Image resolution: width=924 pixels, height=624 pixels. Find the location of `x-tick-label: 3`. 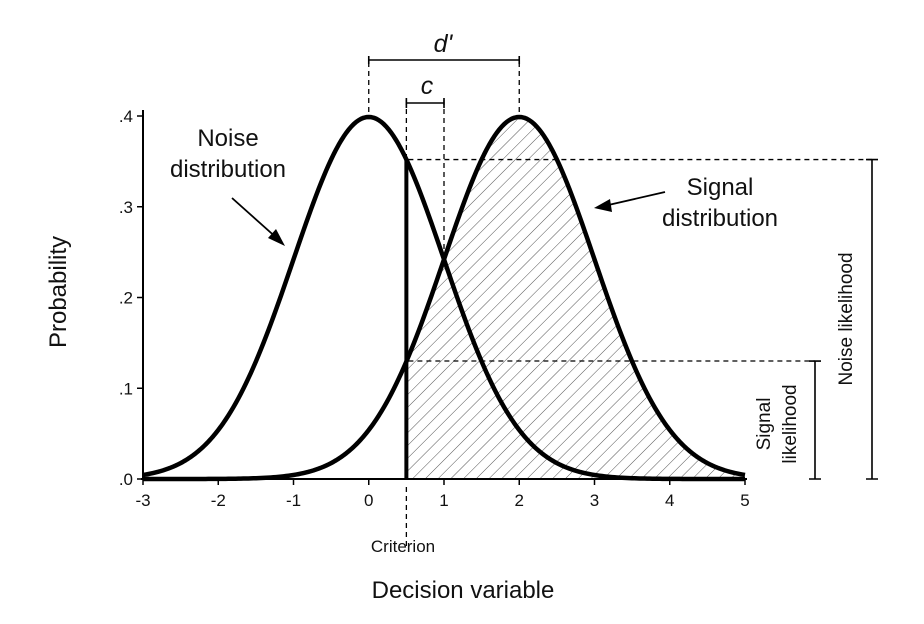

x-tick-label: 3 is located at coordinates (594, 500).